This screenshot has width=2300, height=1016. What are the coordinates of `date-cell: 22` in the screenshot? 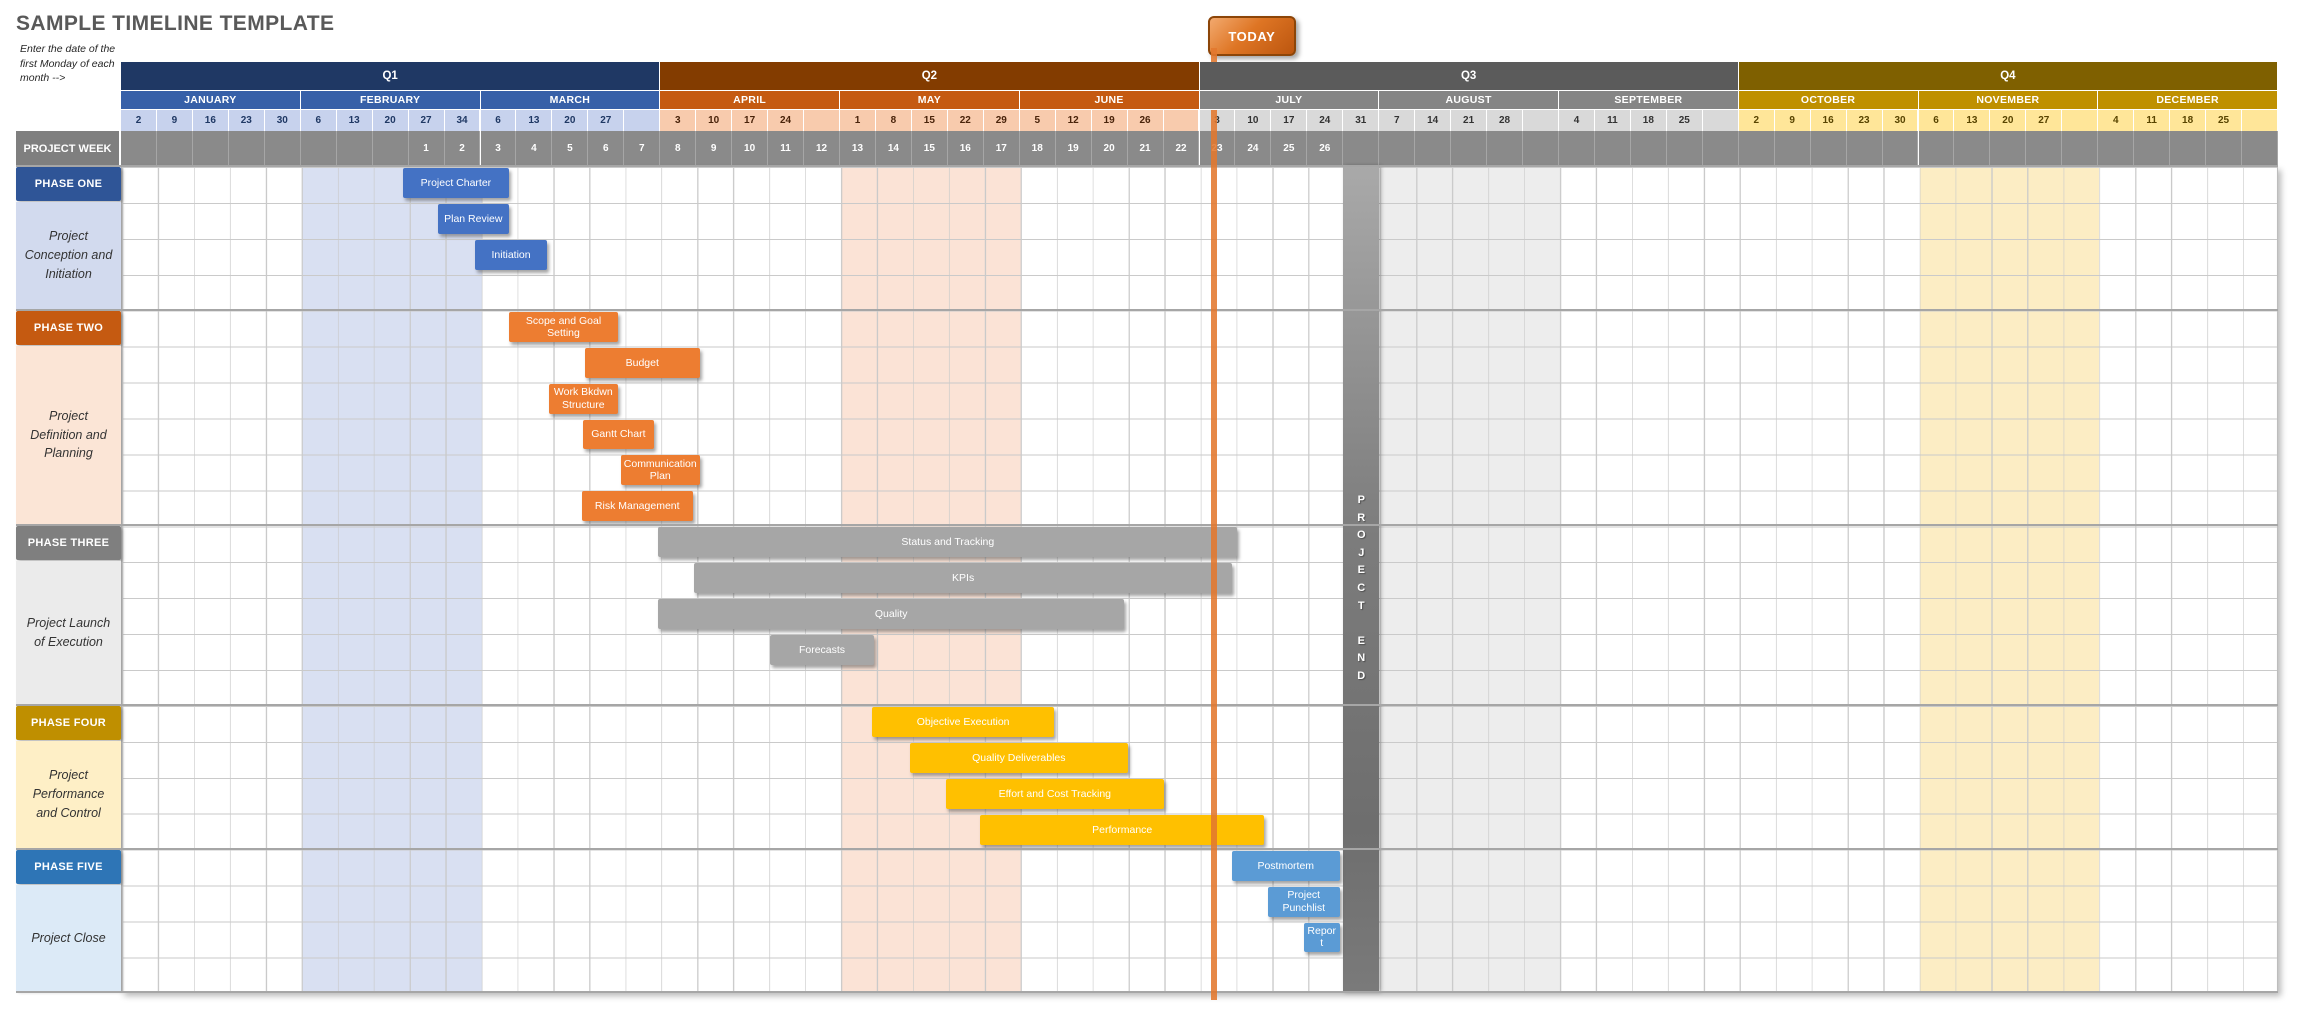 It's located at (965, 120).